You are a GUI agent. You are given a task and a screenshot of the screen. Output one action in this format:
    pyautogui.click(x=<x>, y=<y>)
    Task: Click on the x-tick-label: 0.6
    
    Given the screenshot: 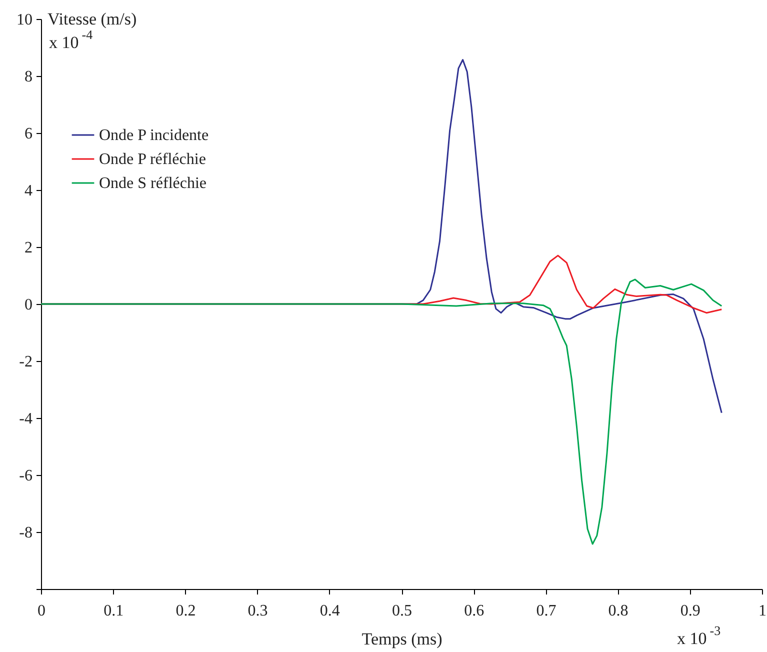 What is the action you would take?
    pyautogui.click(x=474, y=611)
    